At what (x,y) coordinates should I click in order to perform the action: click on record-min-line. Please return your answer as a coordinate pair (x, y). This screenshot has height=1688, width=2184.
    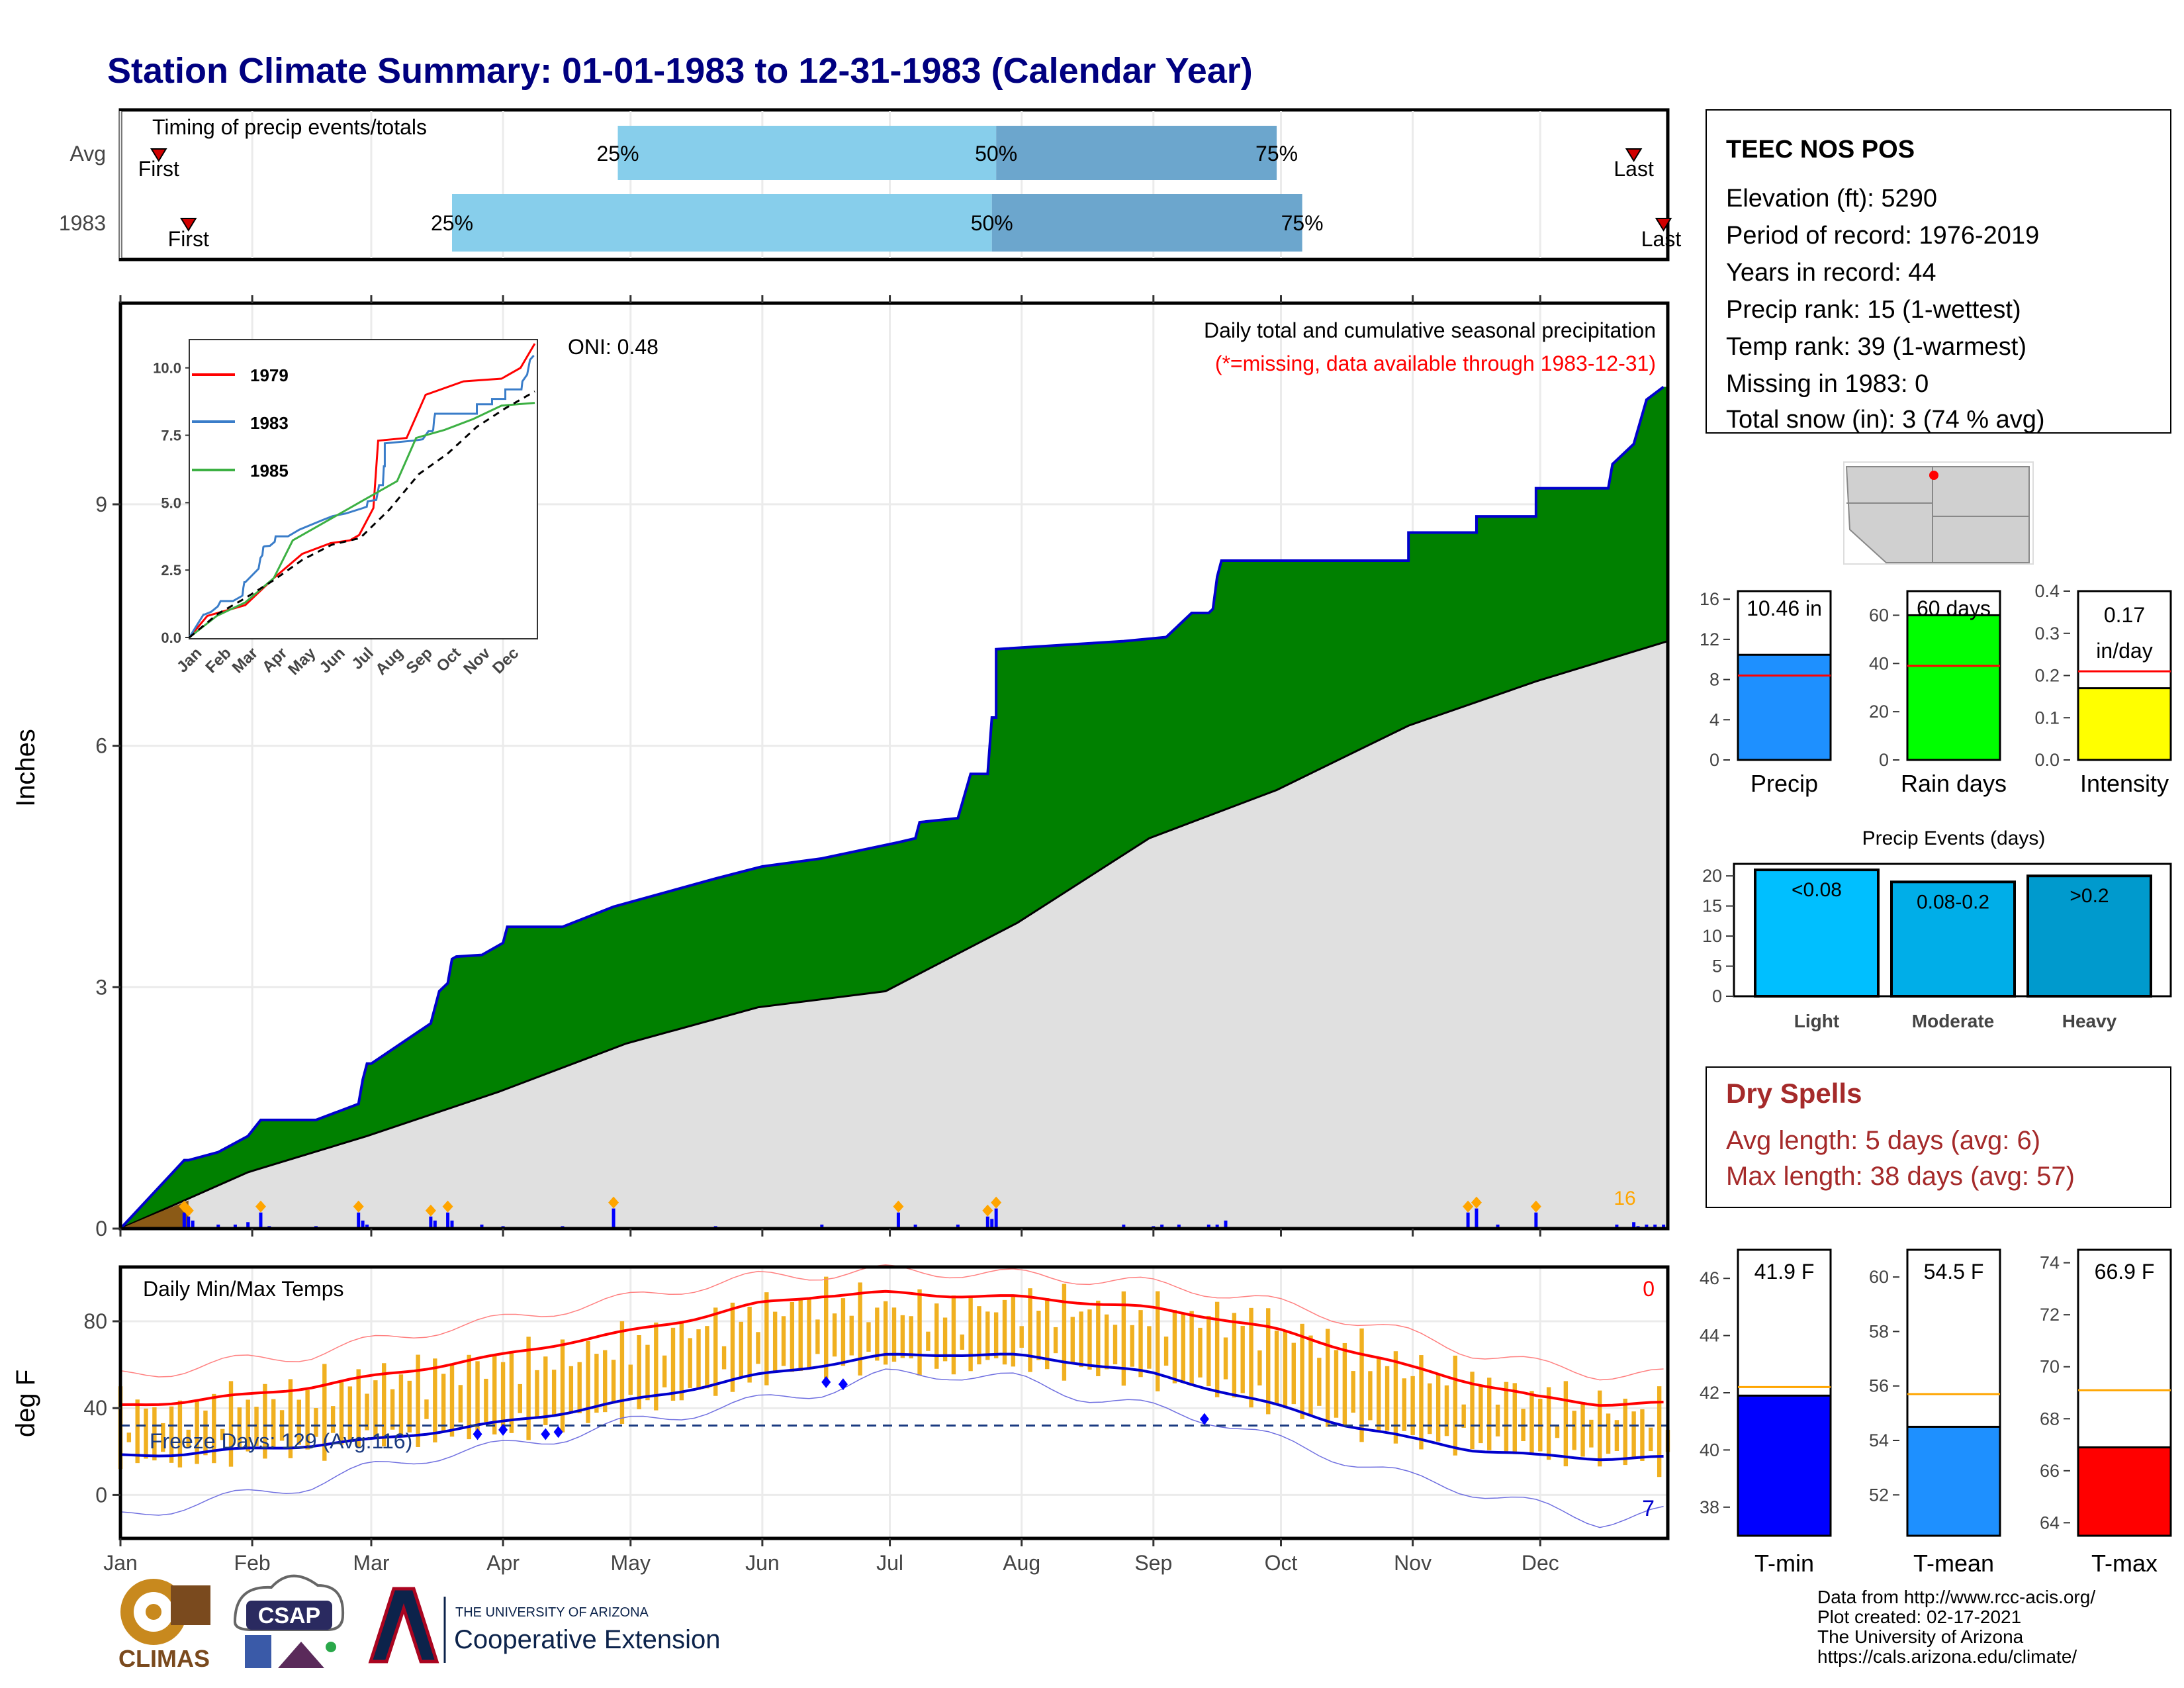
    Looking at the image, I should click on (892, 1448).